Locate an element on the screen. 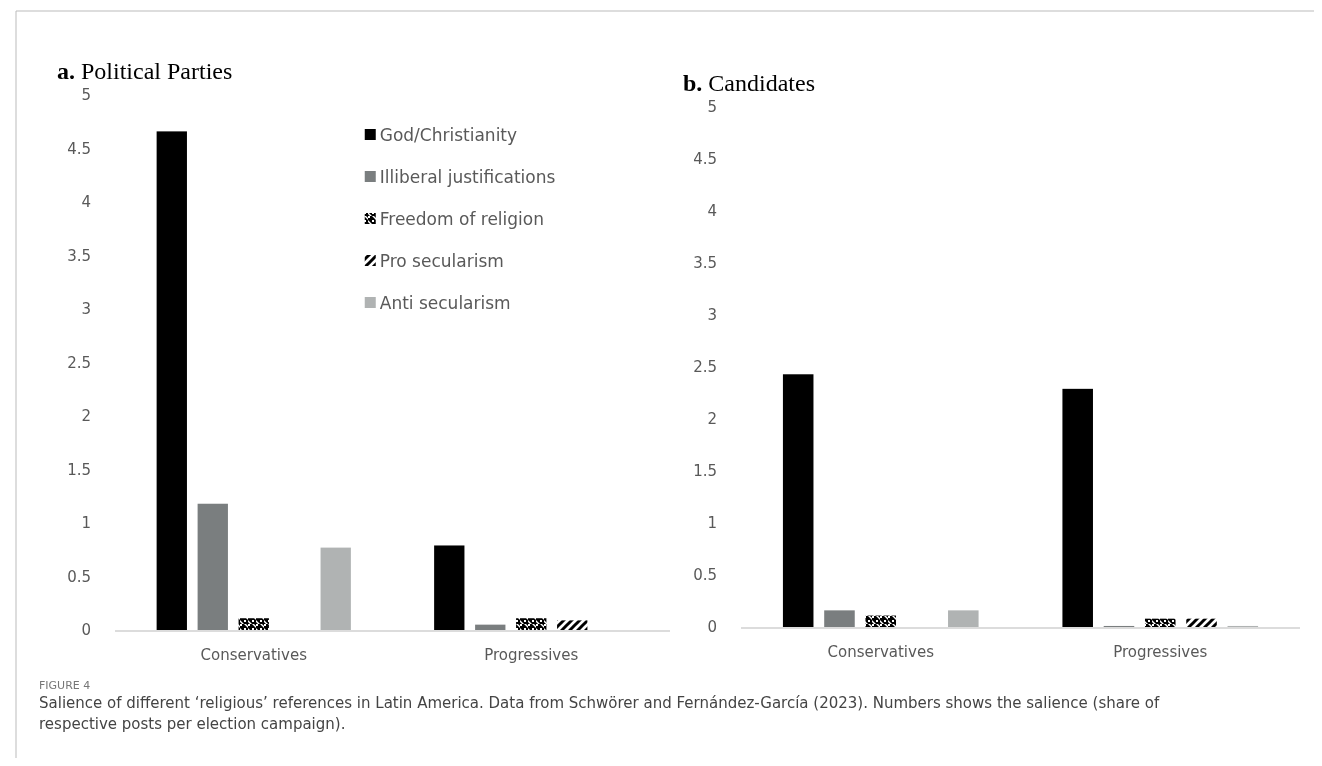  legend-label: Anti secularism is located at coordinates (445, 302).